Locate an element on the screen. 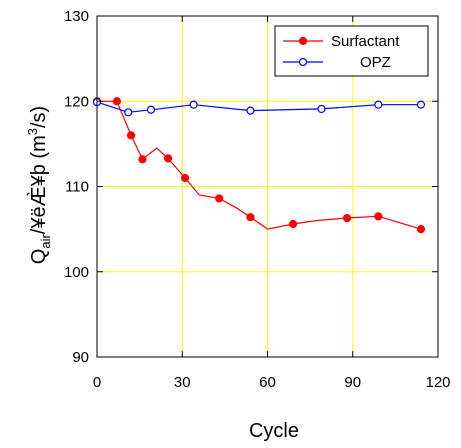  x-tick-label: 30 is located at coordinates (182, 382).